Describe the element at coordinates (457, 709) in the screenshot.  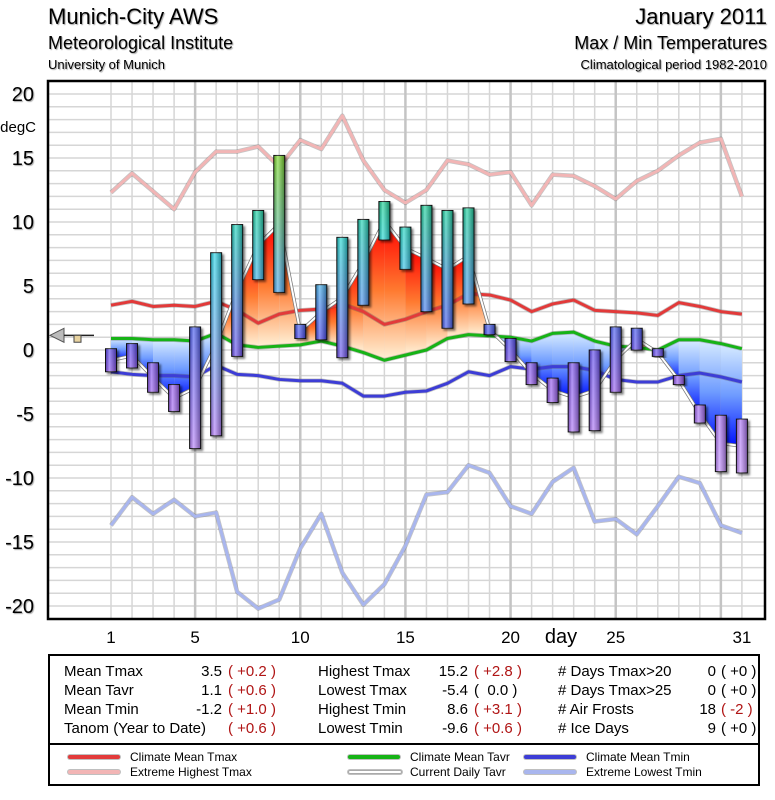
I see `stat-value: 8.6` at that location.